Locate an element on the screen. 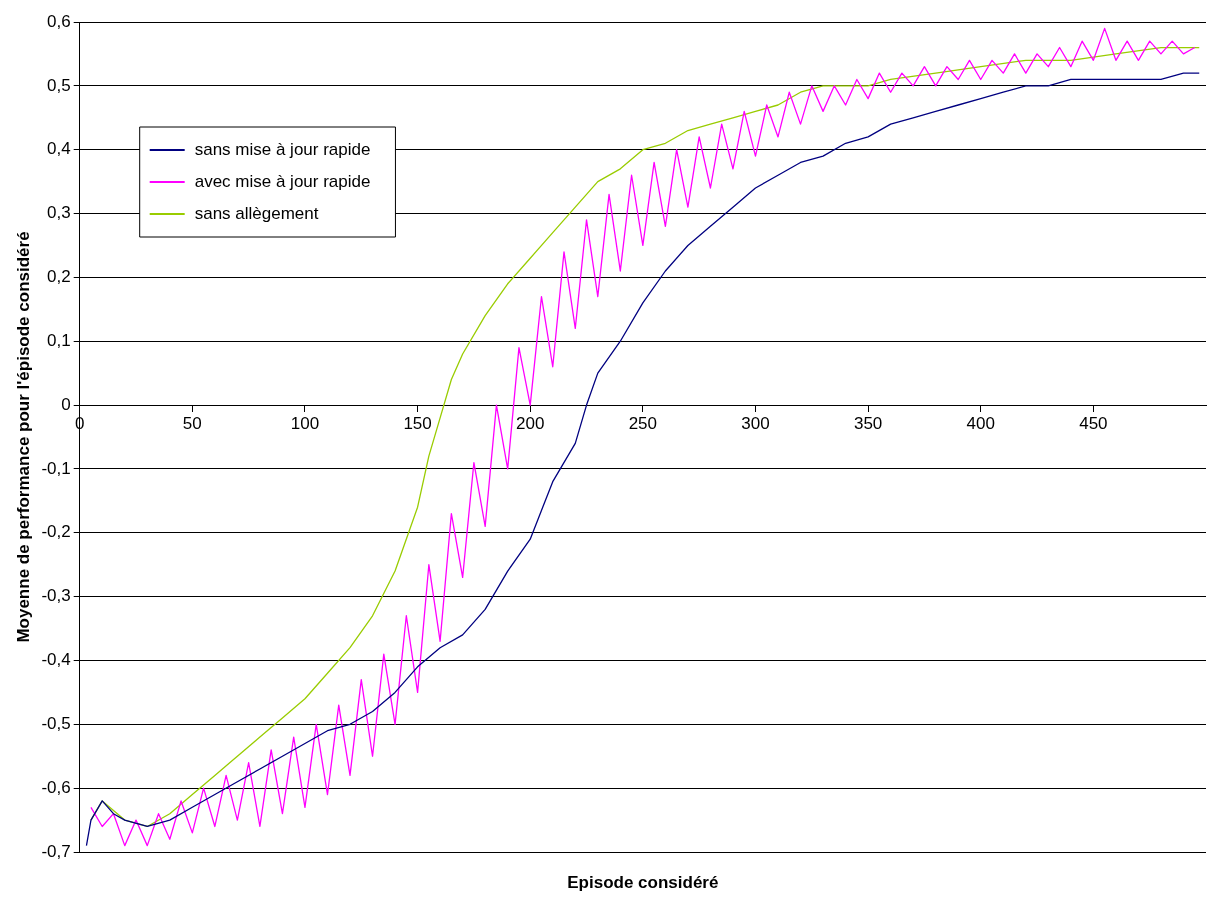 The height and width of the screenshot is (902, 1216). x-tick-label: 400 is located at coordinates (980, 423).